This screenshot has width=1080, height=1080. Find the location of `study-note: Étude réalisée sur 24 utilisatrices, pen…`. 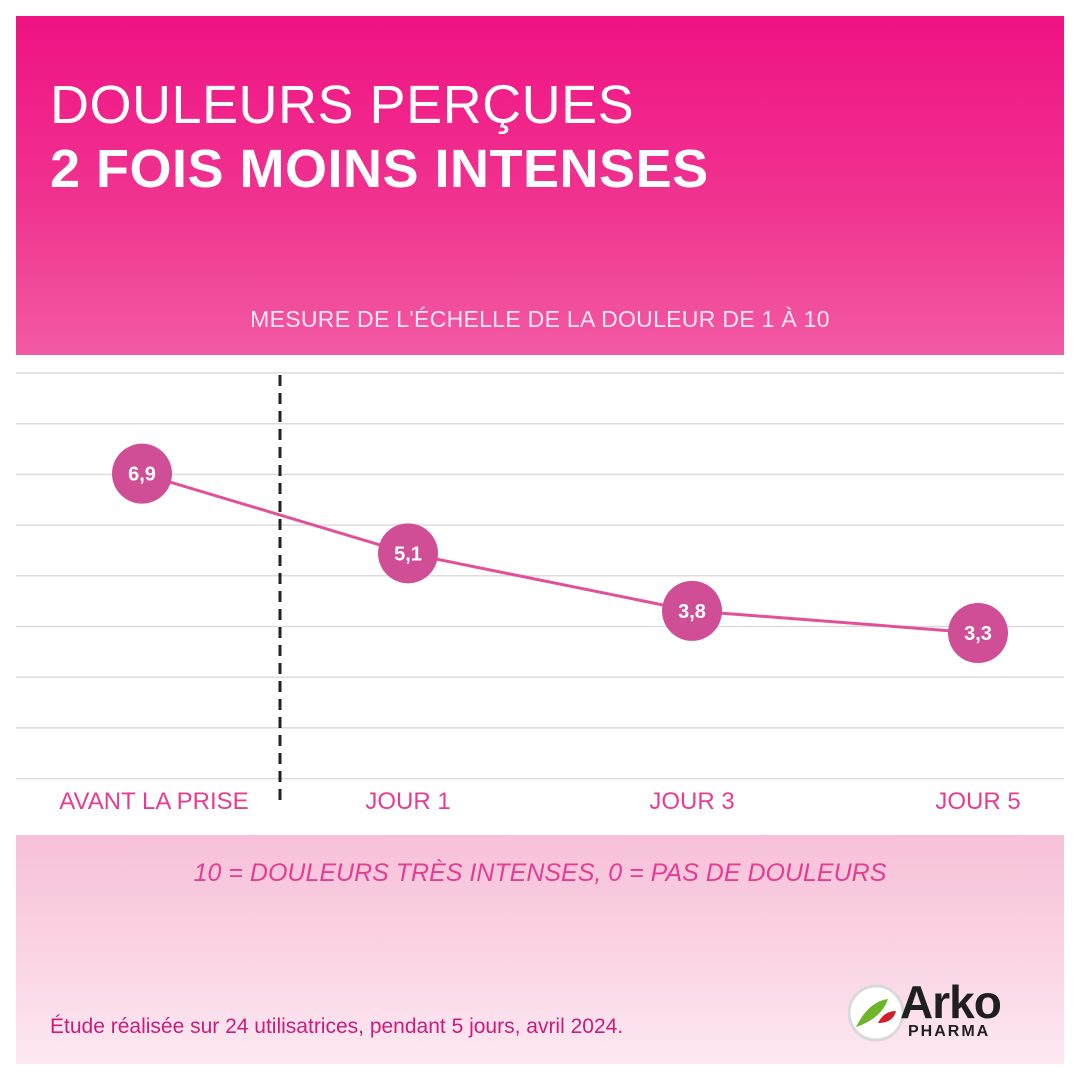

study-note: Étude réalisée sur 24 utilisatrices, pen… is located at coordinates (337, 1026).